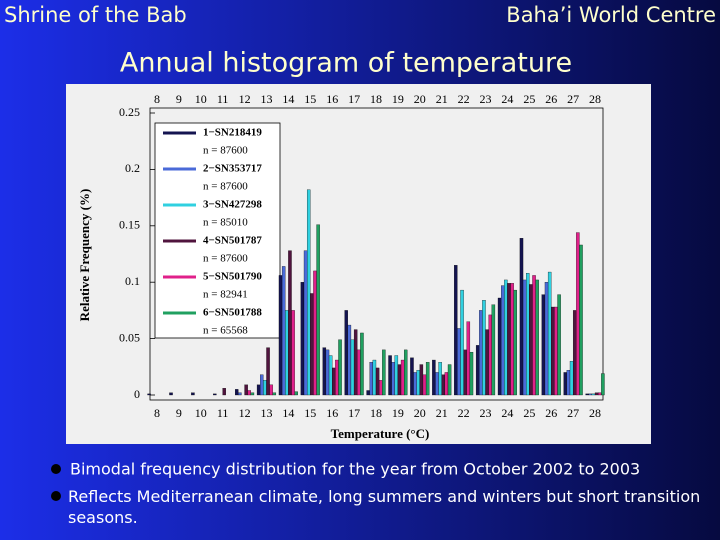  What do you see at coordinates (442, 99) in the screenshot?
I see `x-tick-label-top: 21` at bounding box center [442, 99].